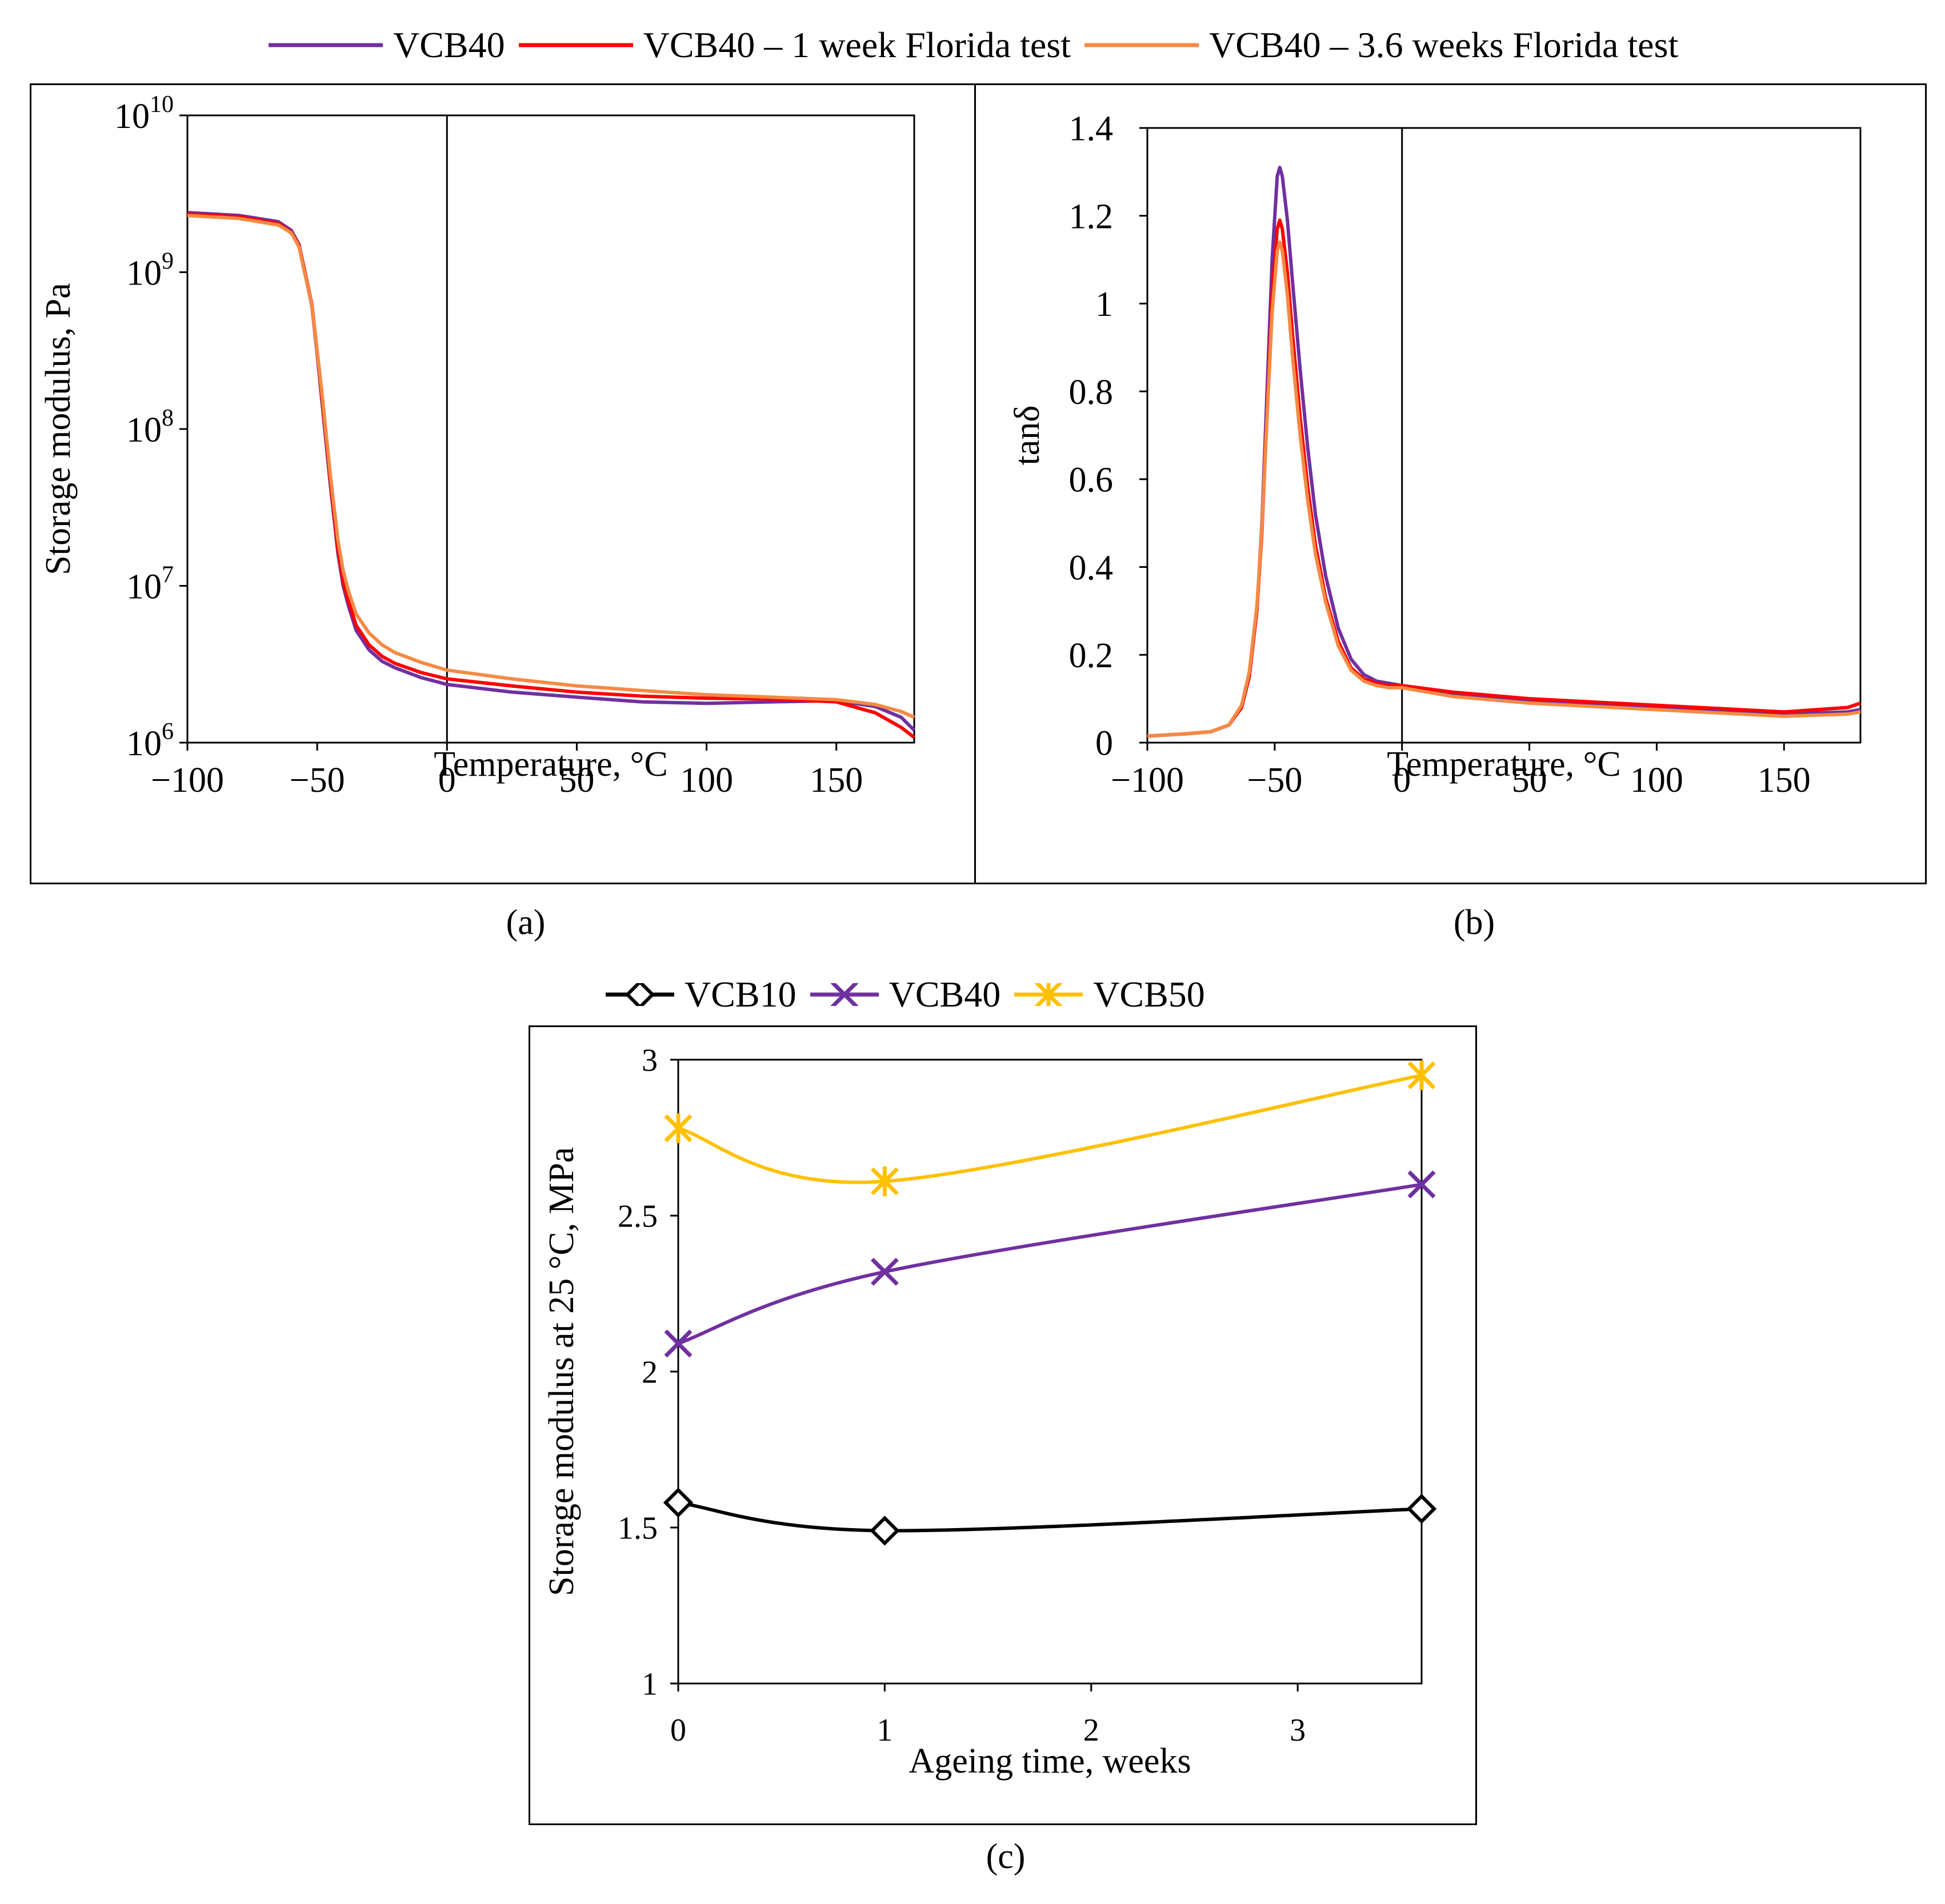 The width and height of the screenshot is (1945, 1904). I want to click on y-tick-label: 0, so click(1104, 743).